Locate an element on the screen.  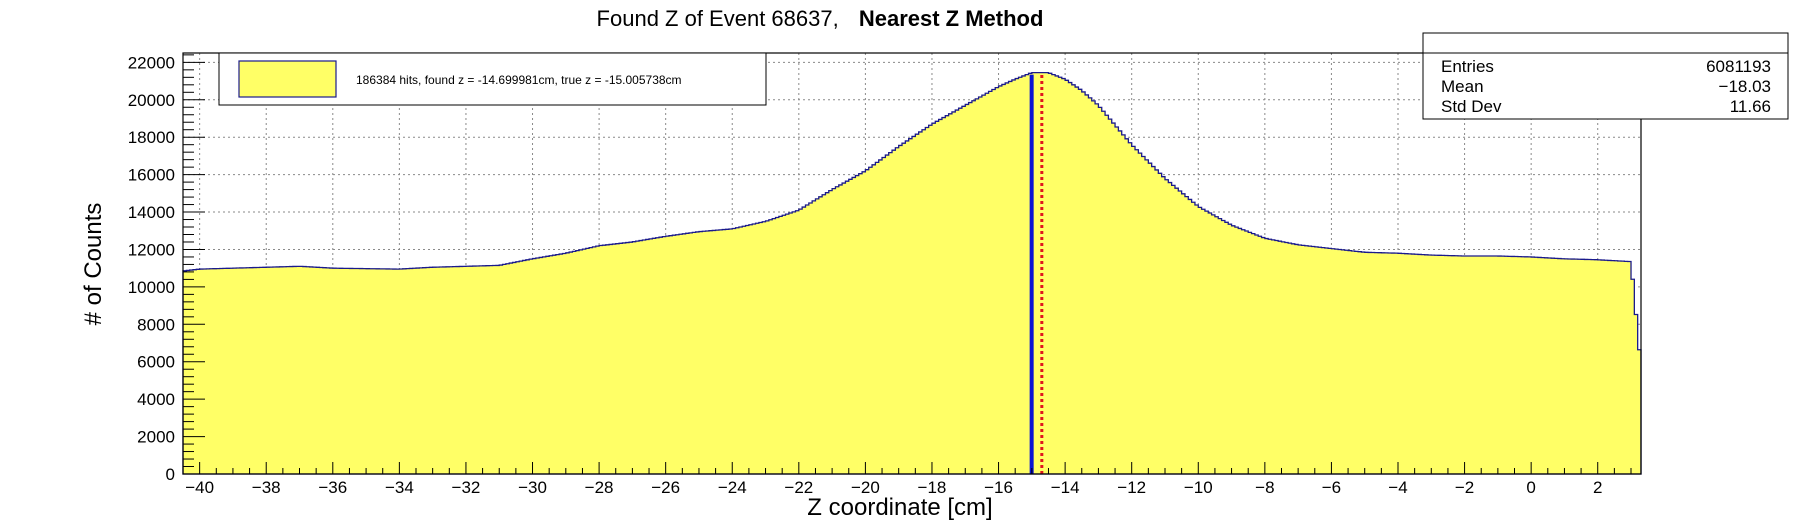
y-tick-label: 6000 is located at coordinates (156, 362).